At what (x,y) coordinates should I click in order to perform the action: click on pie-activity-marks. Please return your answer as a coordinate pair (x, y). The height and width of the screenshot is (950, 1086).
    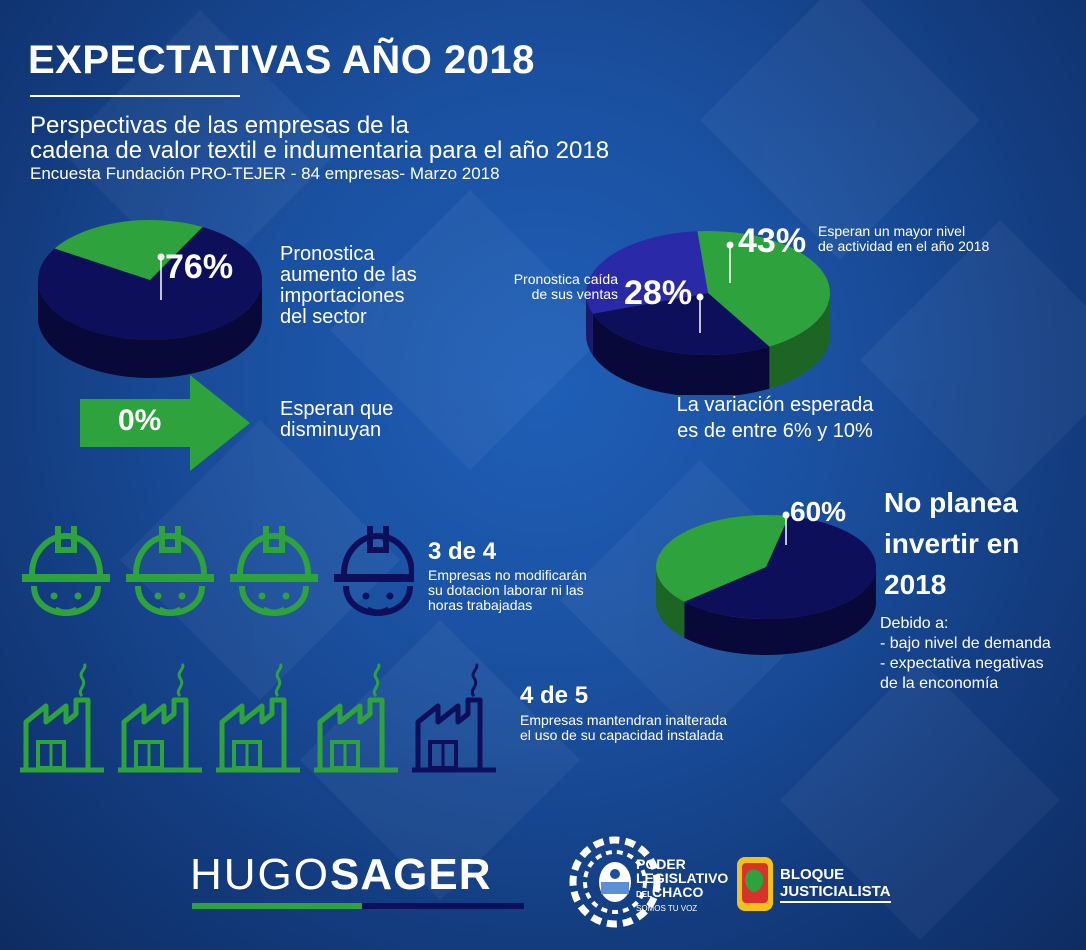
    Looking at the image, I should click on (708, 313).